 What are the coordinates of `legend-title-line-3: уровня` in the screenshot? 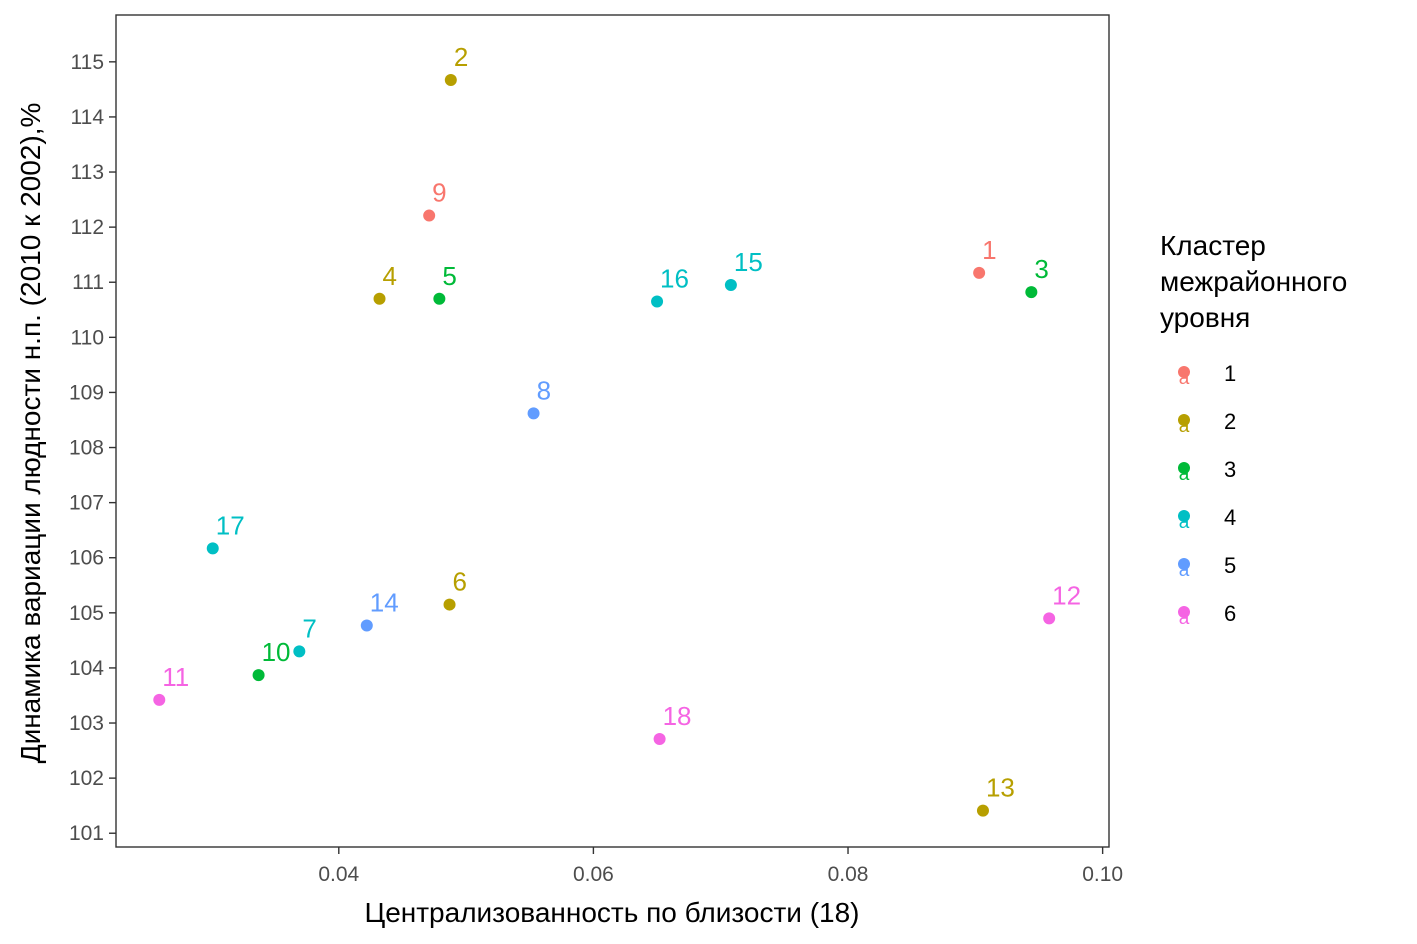 It's located at (1205, 317).